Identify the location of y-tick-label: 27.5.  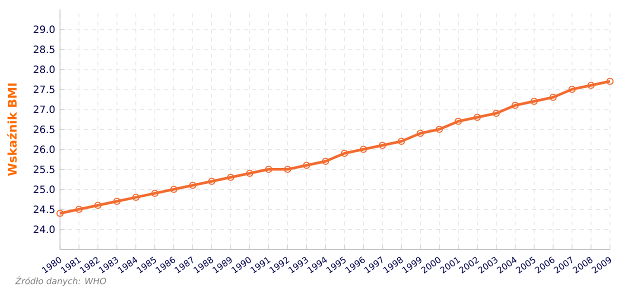
(44, 90).